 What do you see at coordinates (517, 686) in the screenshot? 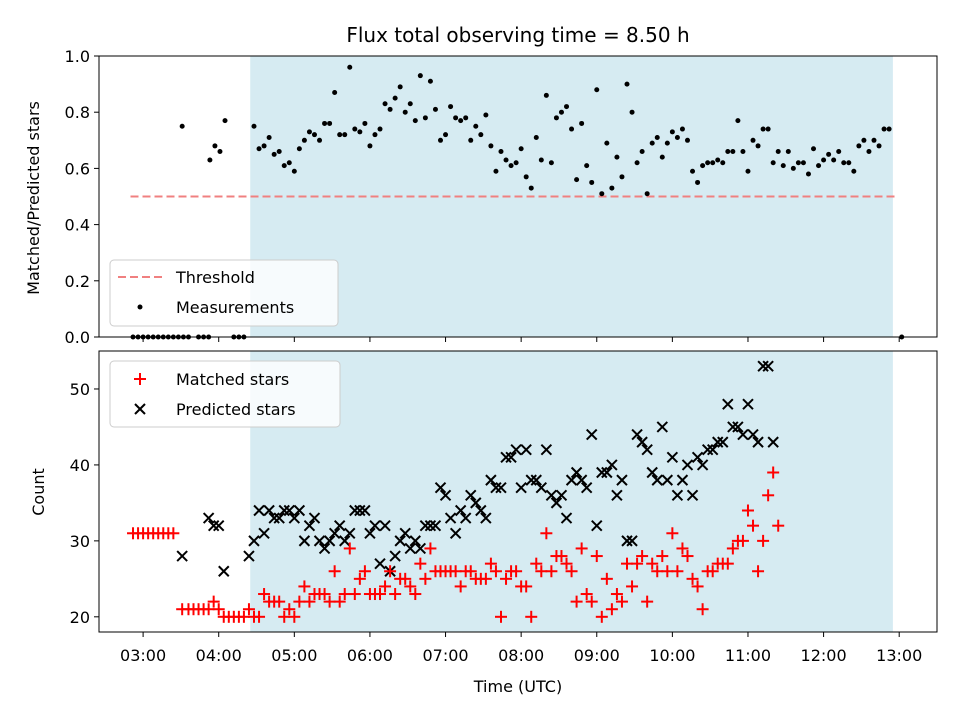
I see `time-x-axis-label: Time (UTC)` at bounding box center [517, 686].